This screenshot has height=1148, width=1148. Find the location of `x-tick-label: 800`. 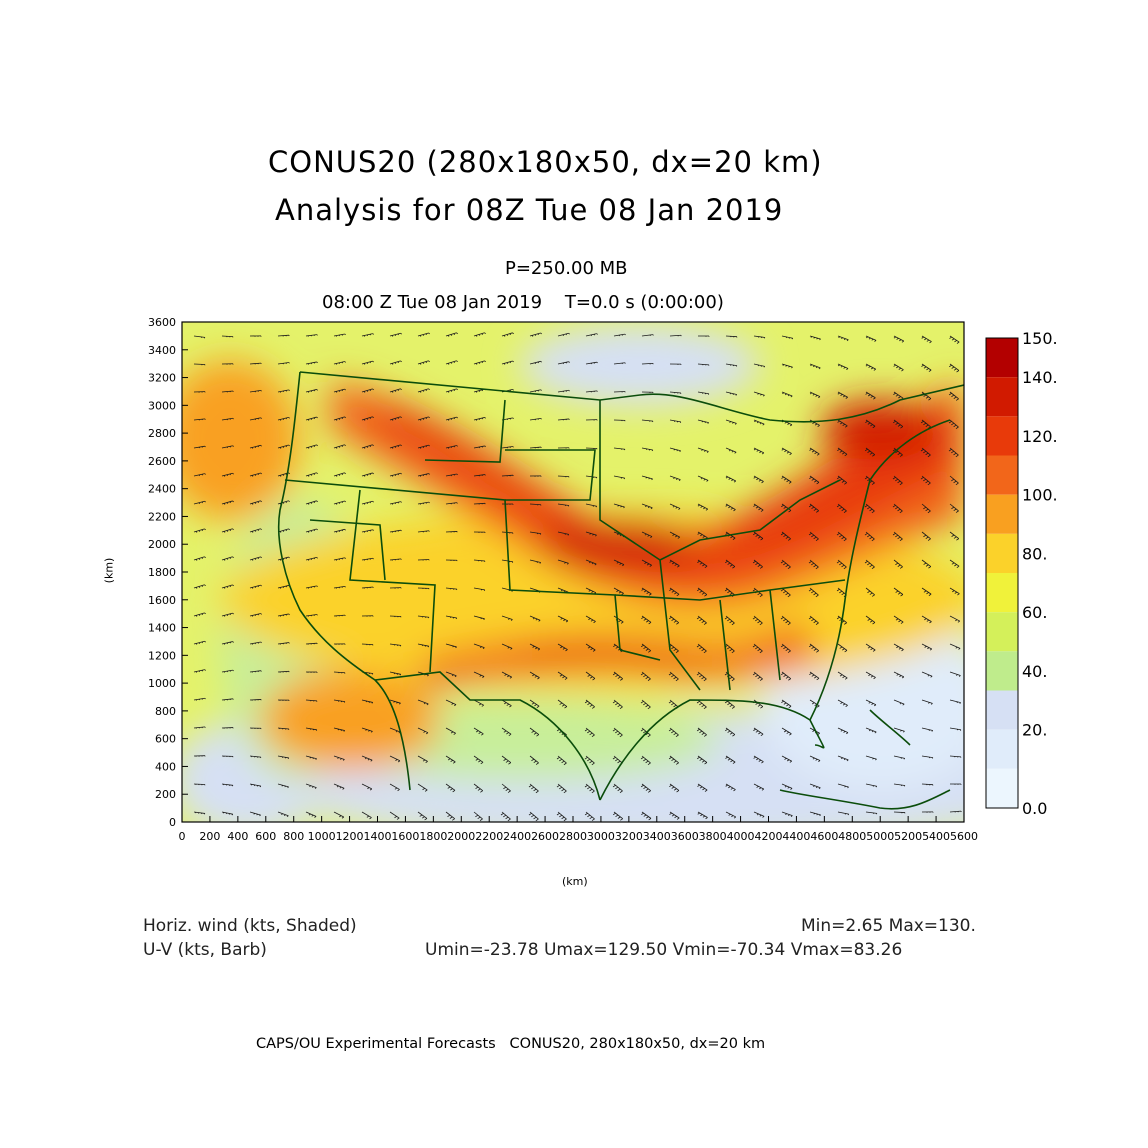

x-tick-label: 800 is located at coordinates (293, 836).